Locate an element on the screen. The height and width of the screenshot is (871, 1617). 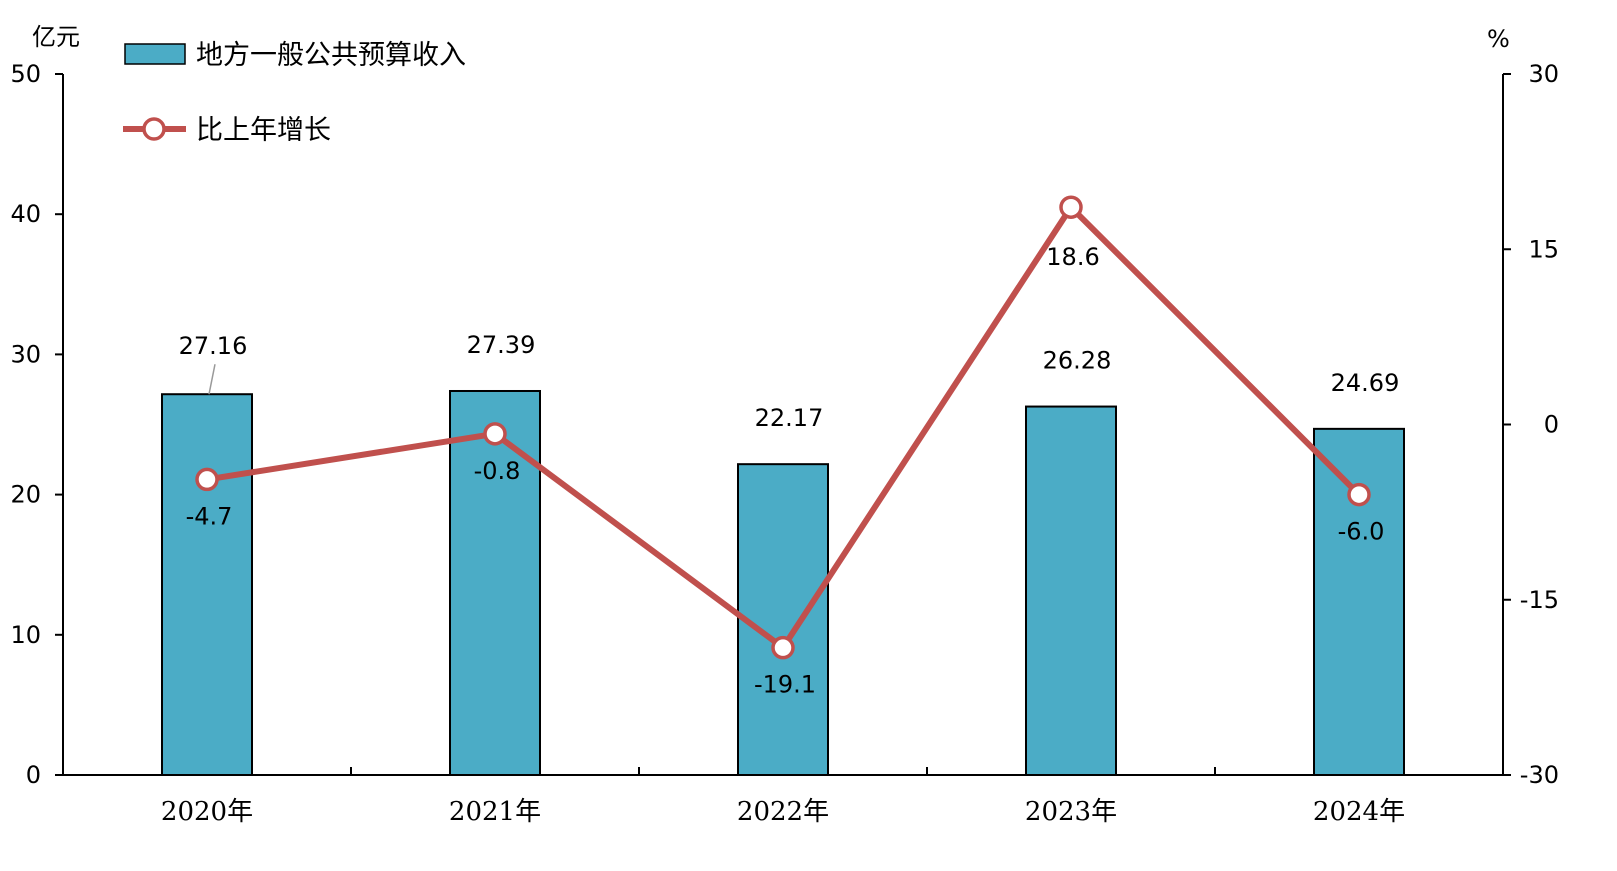
bar-2020 is located at coordinates (207, 584).